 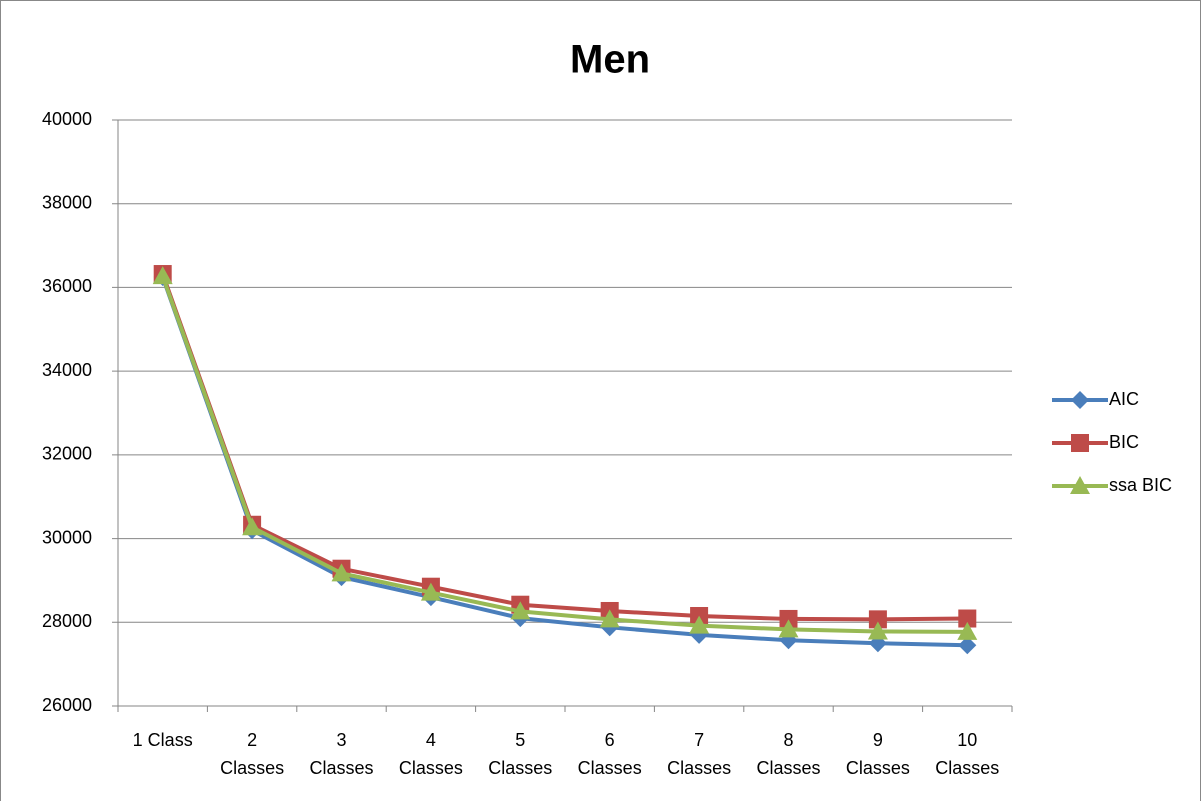 What do you see at coordinates (967, 754) in the screenshot?
I see `x-tick-label: 10 Classes` at bounding box center [967, 754].